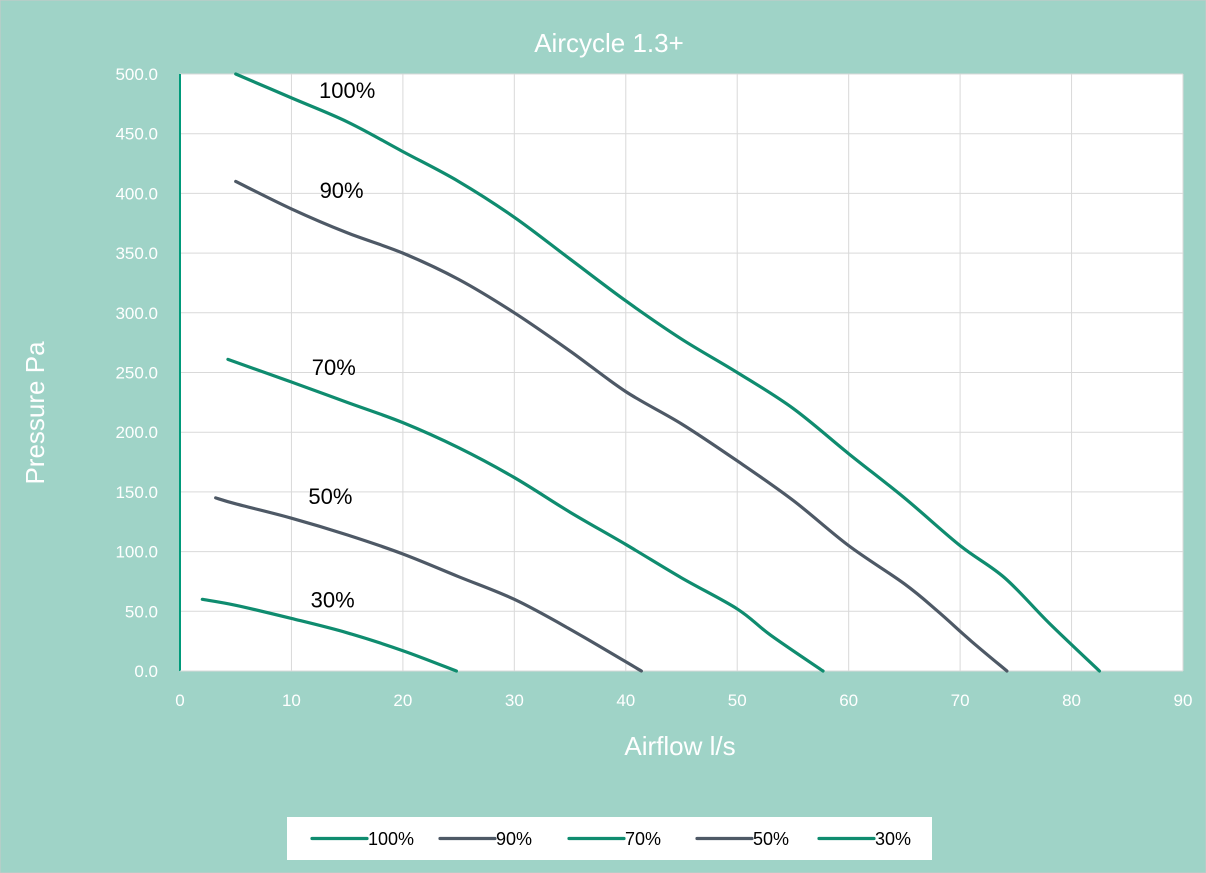 The image size is (1206, 873). What do you see at coordinates (136, 432) in the screenshot?
I see `y-tick-label: 200.0` at bounding box center [136, 432].